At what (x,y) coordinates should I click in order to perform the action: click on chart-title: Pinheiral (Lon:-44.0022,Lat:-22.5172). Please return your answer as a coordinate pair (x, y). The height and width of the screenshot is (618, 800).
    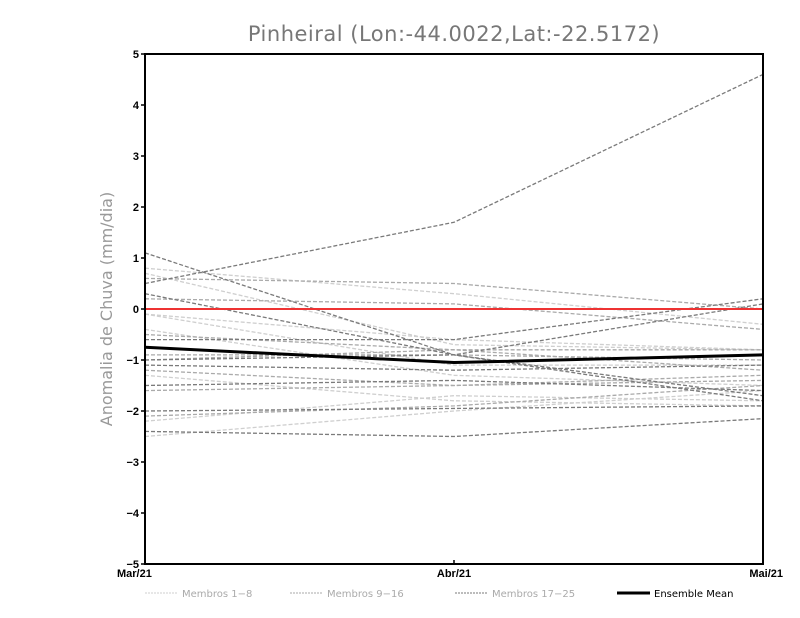
    Looking at the image, I should click on (454, 34).